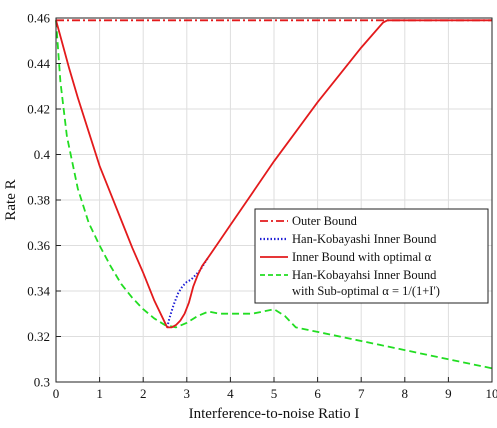 This screenshot has height=428, width=497. What do you see at coordinates (99, 393) in the screenshot?
I see `x-tick-label: 1` at bounding box center [99, 393].